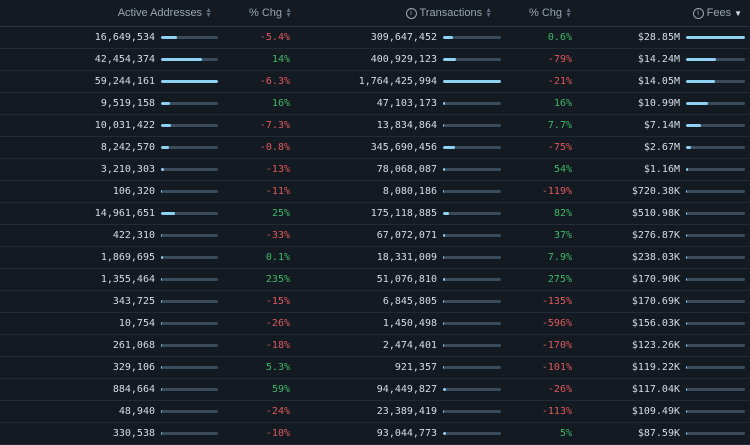  Describe the element at coordinates (160, 13) in the screenshot. I see `column-header-label: Active Addresses` at that location.